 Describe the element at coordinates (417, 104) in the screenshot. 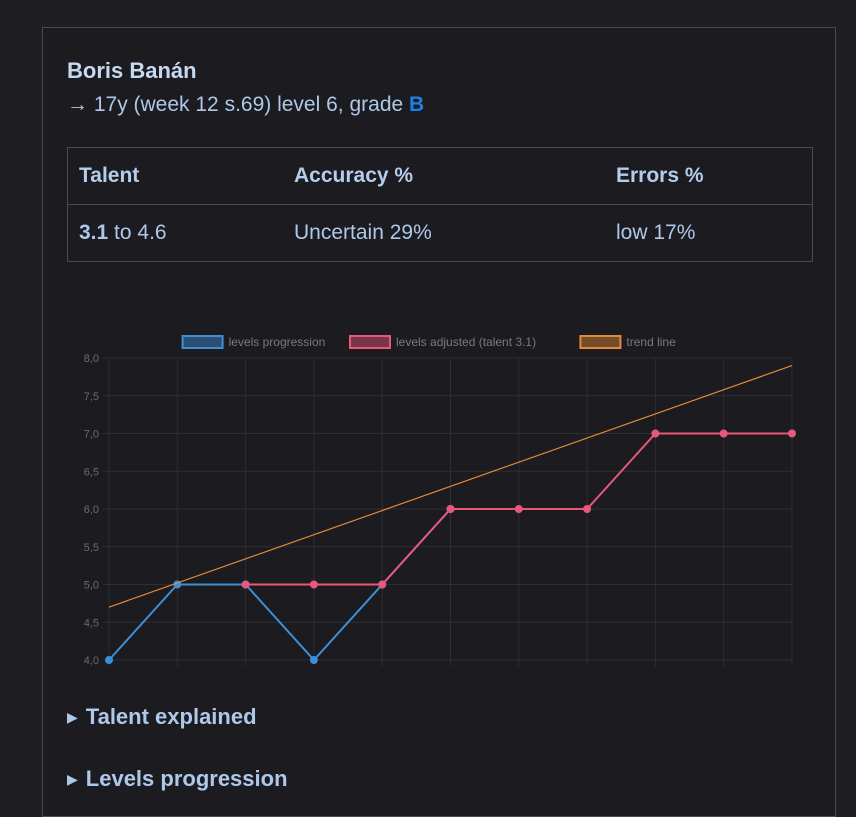

I see `grade-badge: B` at that location.